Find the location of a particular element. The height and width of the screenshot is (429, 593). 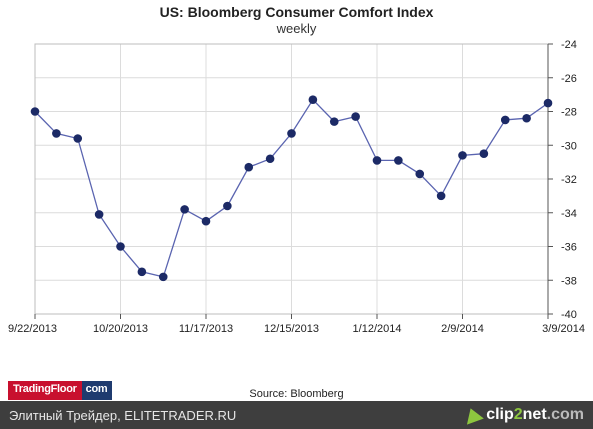

y-tick-label: -26 is located at coordinates (569, 79).